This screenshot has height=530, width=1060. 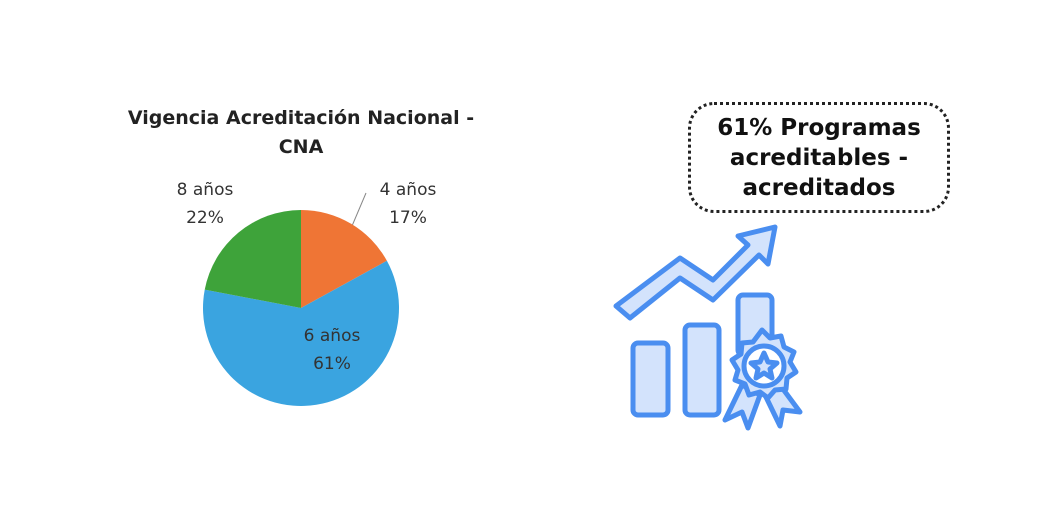 I want to click on slice-category-label: 4 años, so click(x=408, y=190).